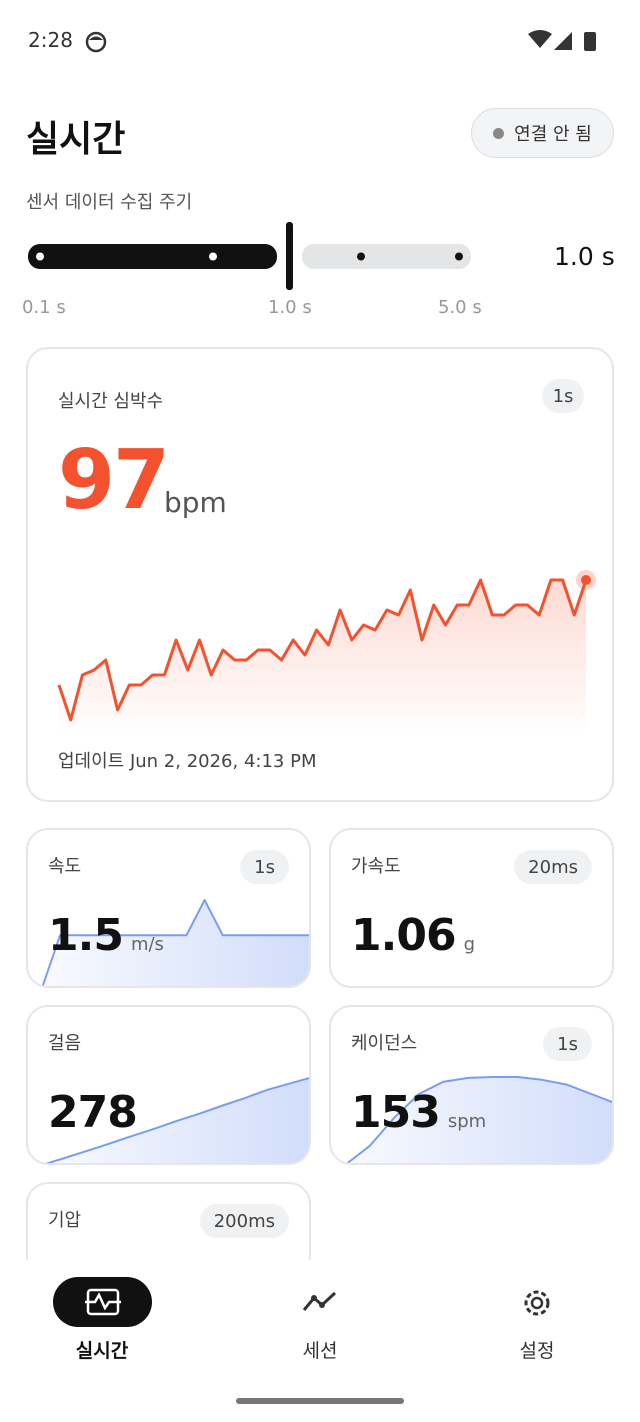  Describe the element at coordinates (584, 256) in the screenshot. I see `sampling-value: 1.0 s` at that location.